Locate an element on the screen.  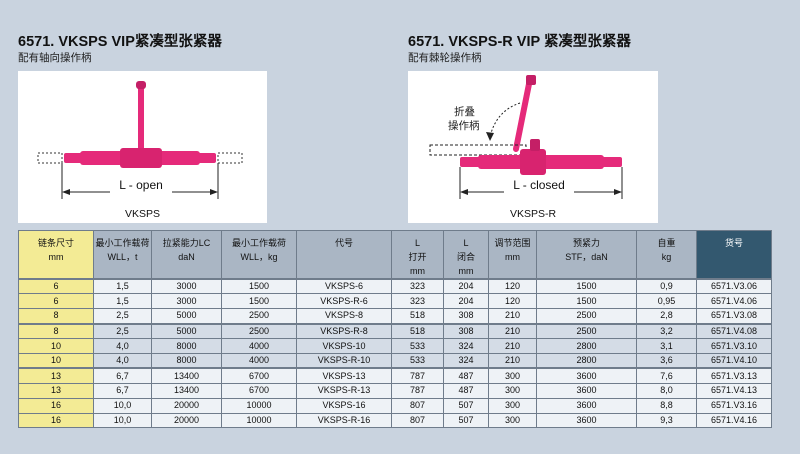
callout-fold-line2: 操作柄 is located at coordinates (464, 125).